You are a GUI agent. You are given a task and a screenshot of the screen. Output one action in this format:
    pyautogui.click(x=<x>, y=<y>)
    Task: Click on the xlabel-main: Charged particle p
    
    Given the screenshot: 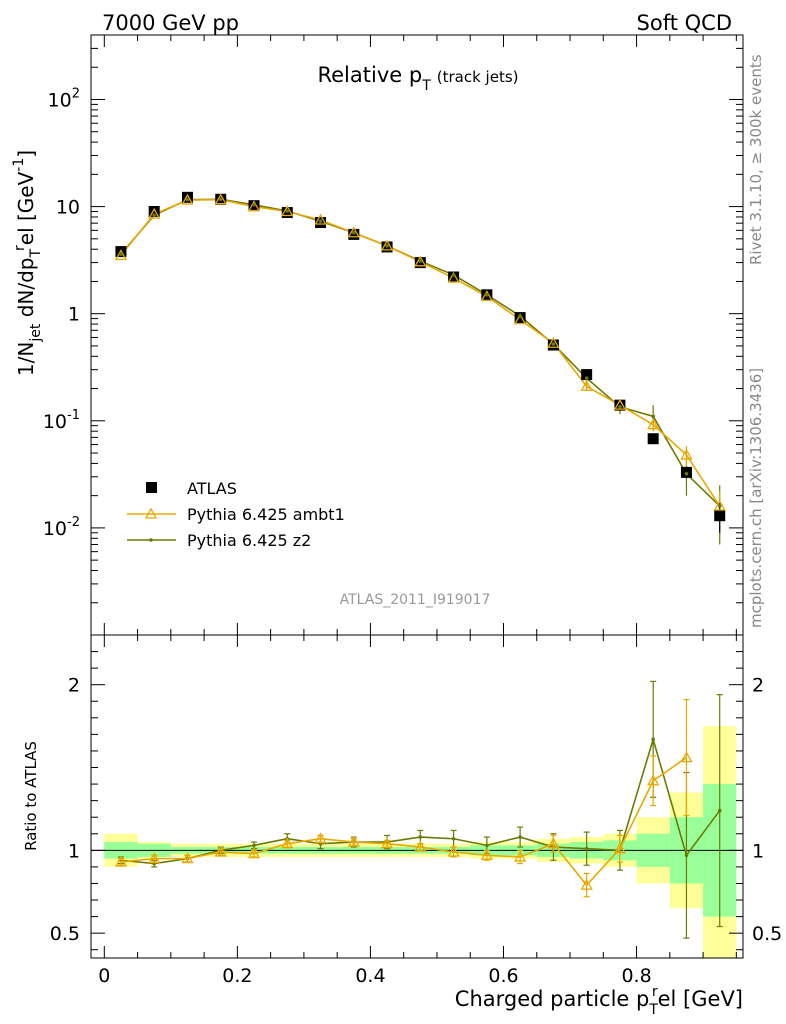 What is the action you would take?
    pyautogui.click(x=552, y=999)
    